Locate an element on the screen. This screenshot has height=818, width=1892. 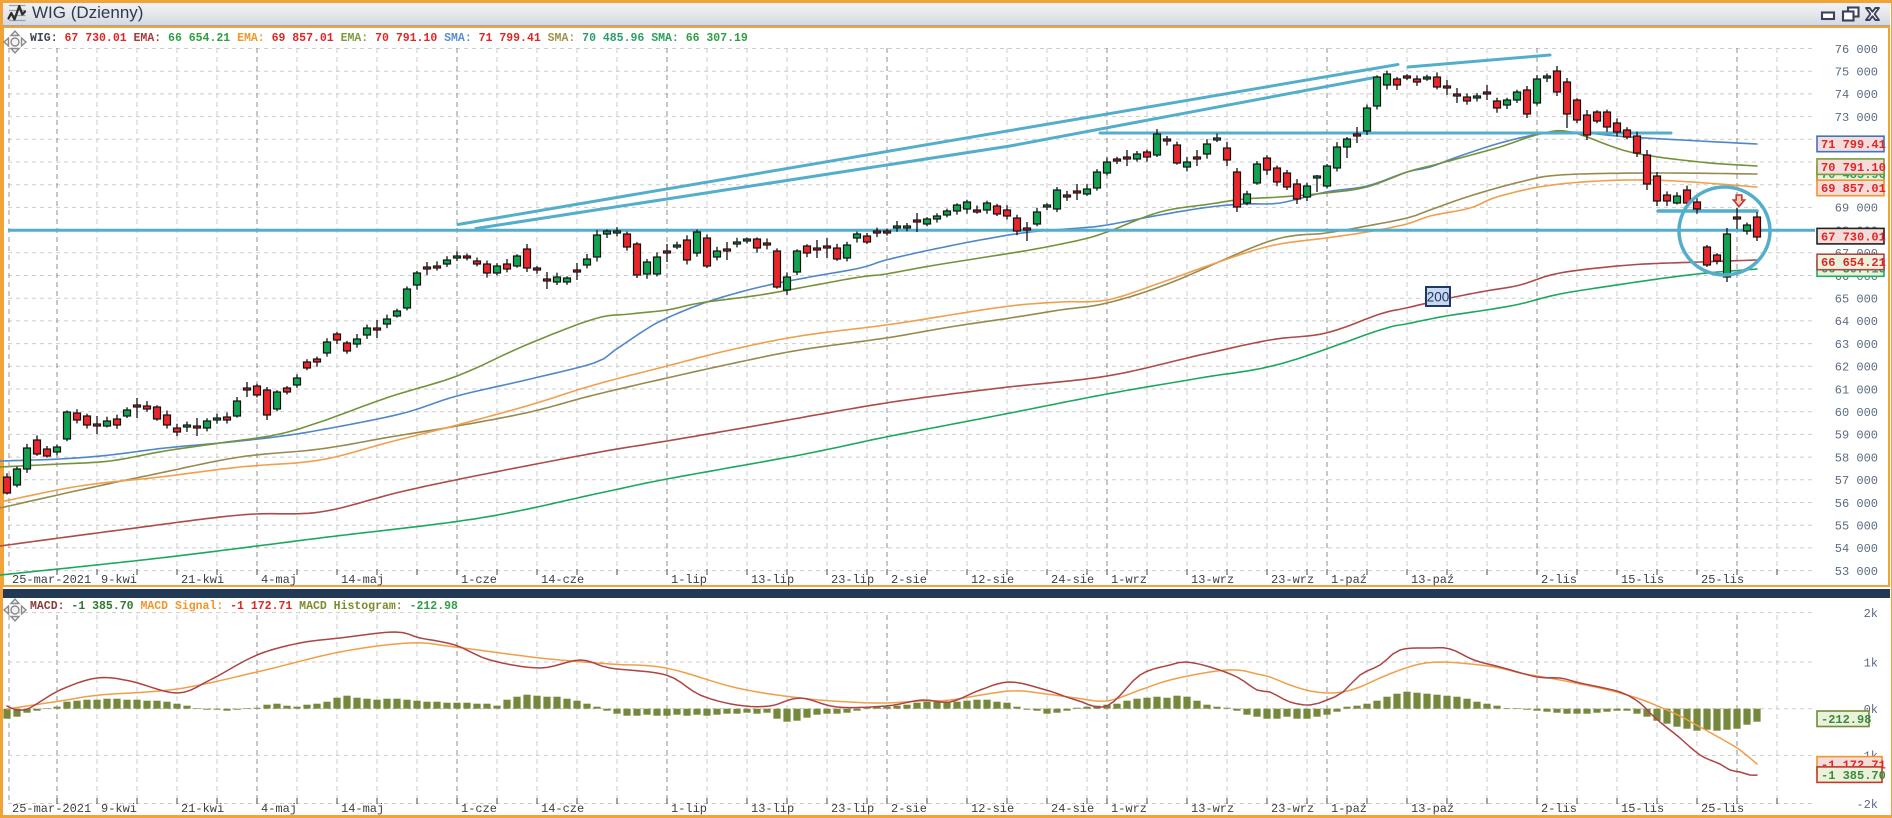
svg-text: -1 385.70 is located at coordinates (1853, 776).